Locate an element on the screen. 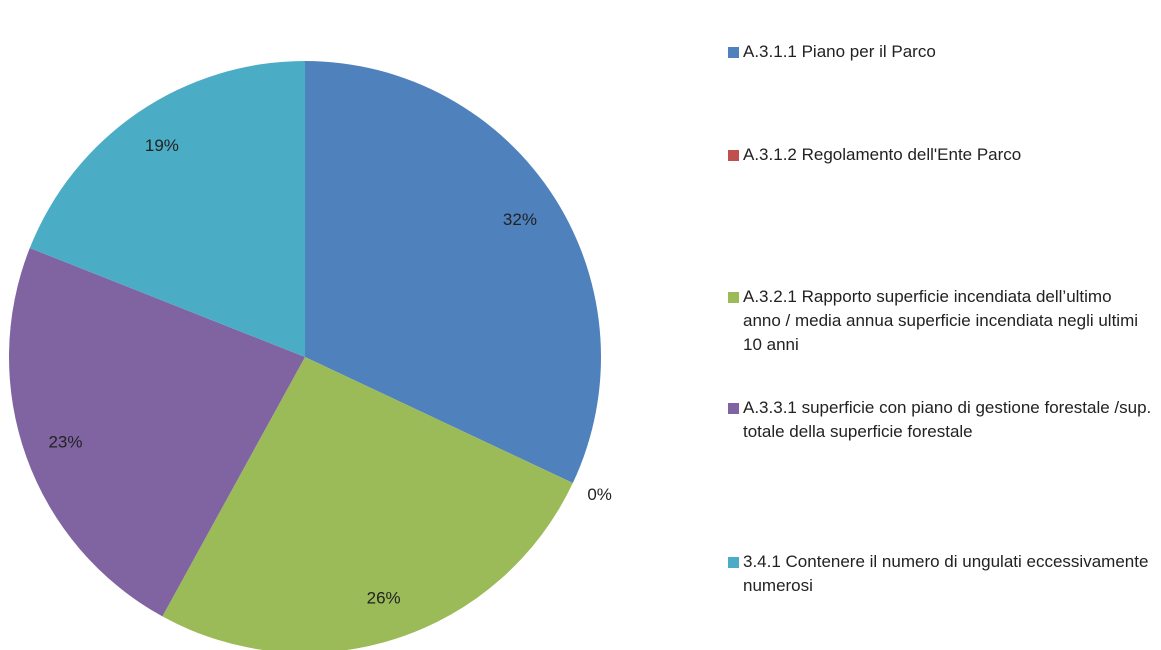 Image resolution: width=1161 pixels, height=650 pixels. slice-label: 23% is located at coordinates (65, 442).